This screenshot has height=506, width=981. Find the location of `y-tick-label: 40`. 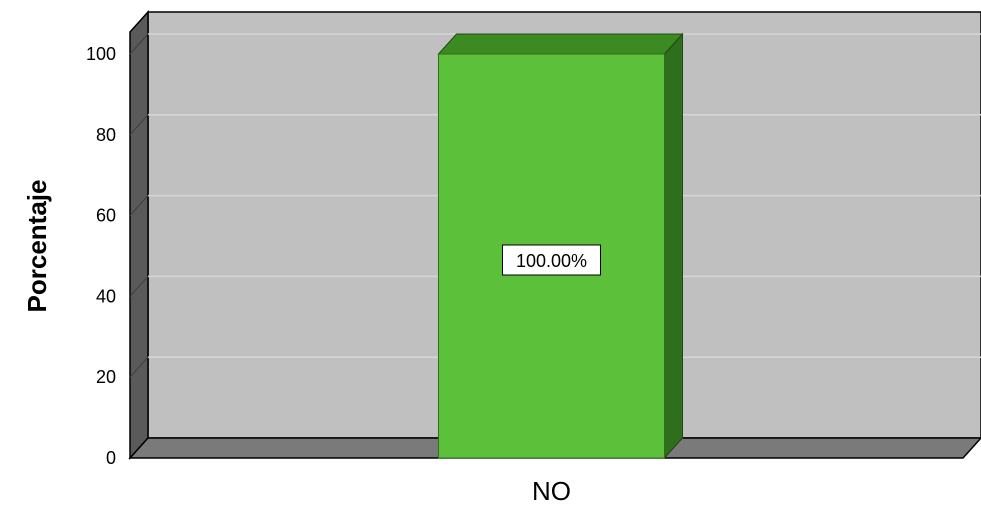

y-tick-label: 40 is located at coordinates (106, 296).